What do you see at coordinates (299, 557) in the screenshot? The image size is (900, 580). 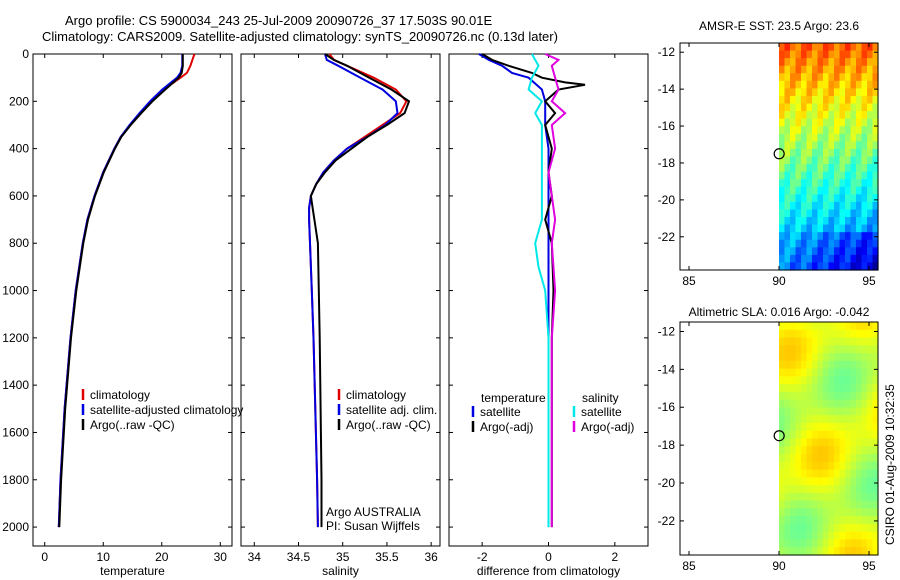 I see `x-tick-label: 34.5` at bounding box center [299, 557].